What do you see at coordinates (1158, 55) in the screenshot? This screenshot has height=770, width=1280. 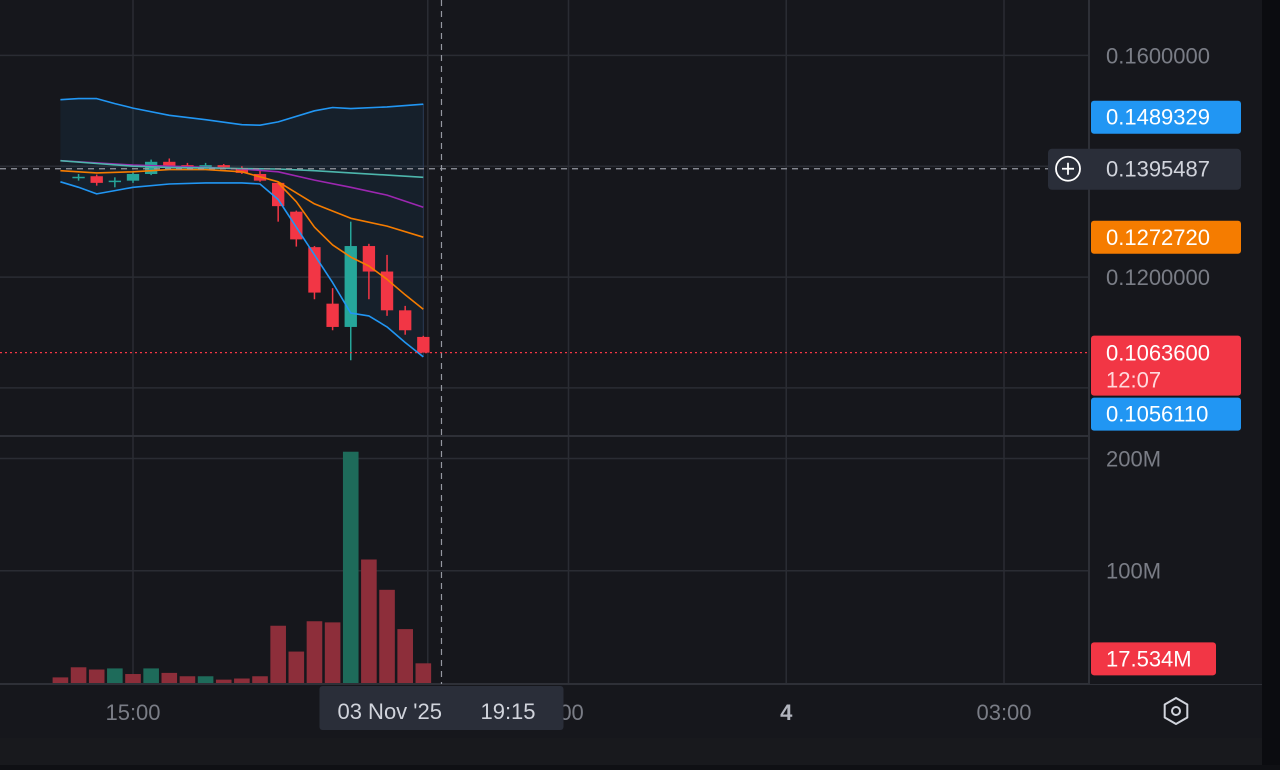 I see `price-tick-label: 0.1600000` at bounding box center [1158, 55].